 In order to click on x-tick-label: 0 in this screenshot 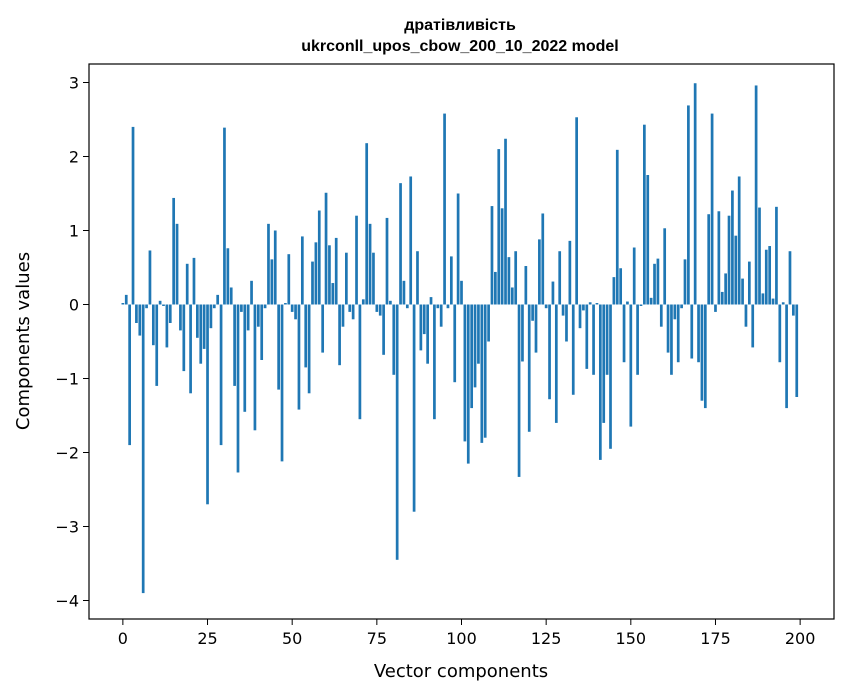, I will do `click(123, 638)`.